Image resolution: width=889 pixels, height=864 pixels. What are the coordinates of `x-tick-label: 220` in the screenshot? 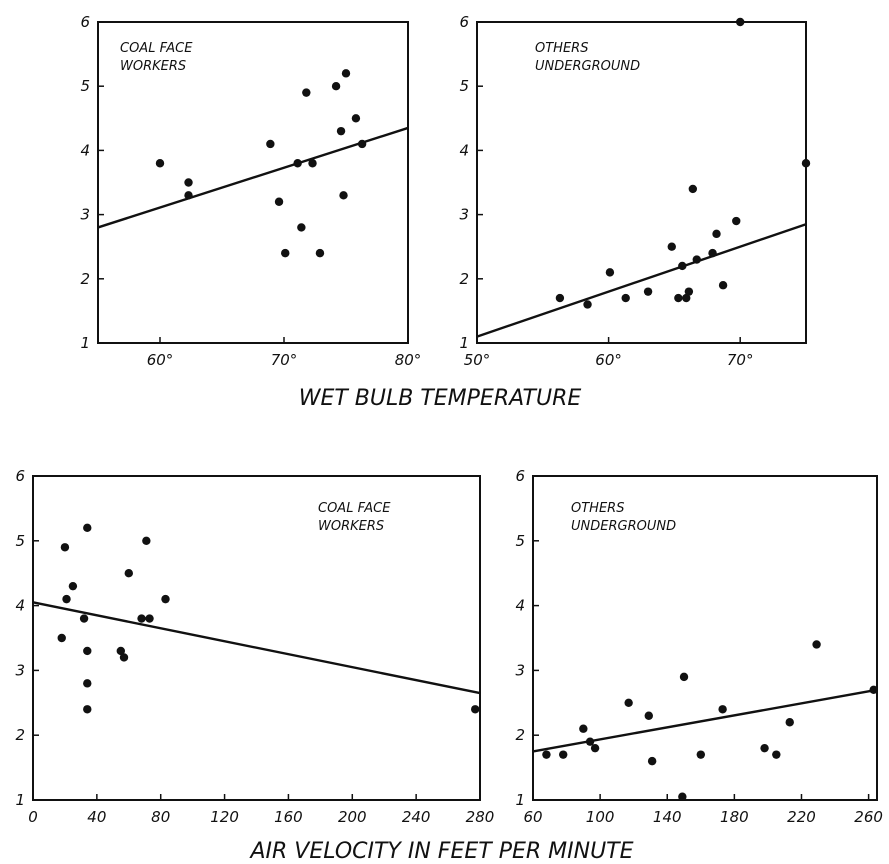 It's located at (801, 817).